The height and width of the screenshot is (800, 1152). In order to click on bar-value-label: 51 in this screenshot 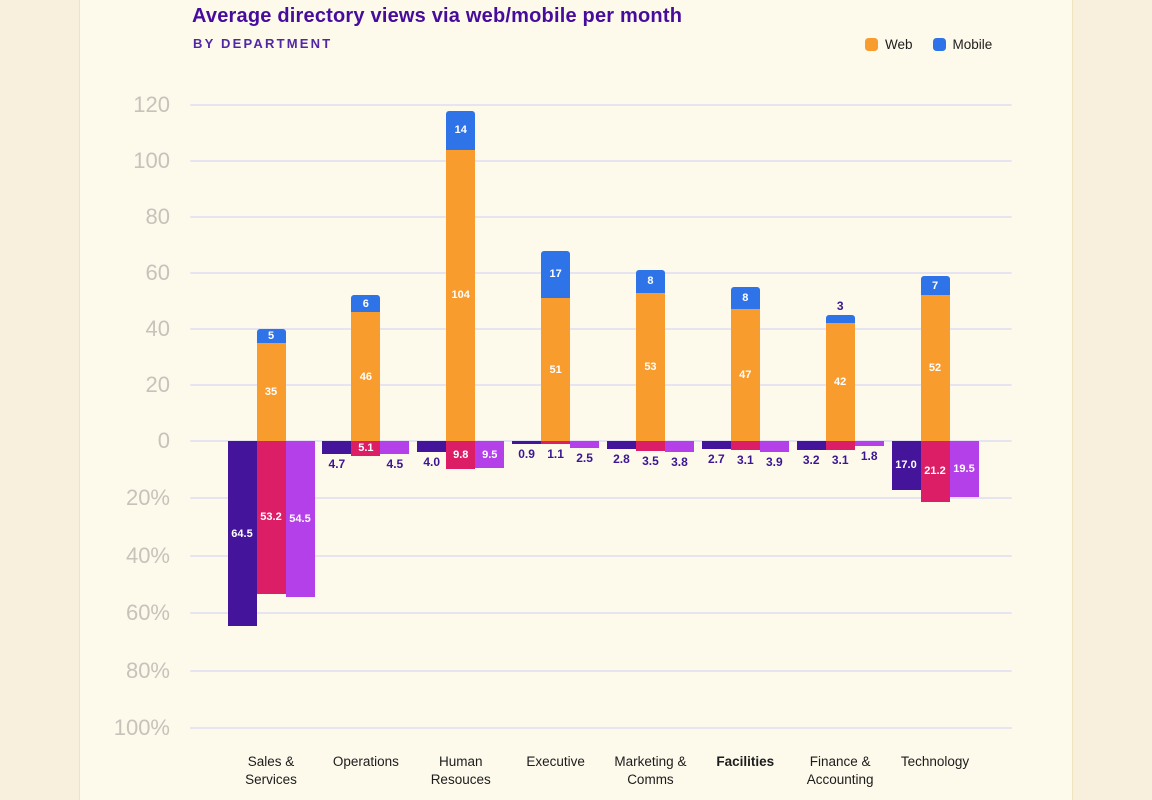, I will do `click(555, 369)`.